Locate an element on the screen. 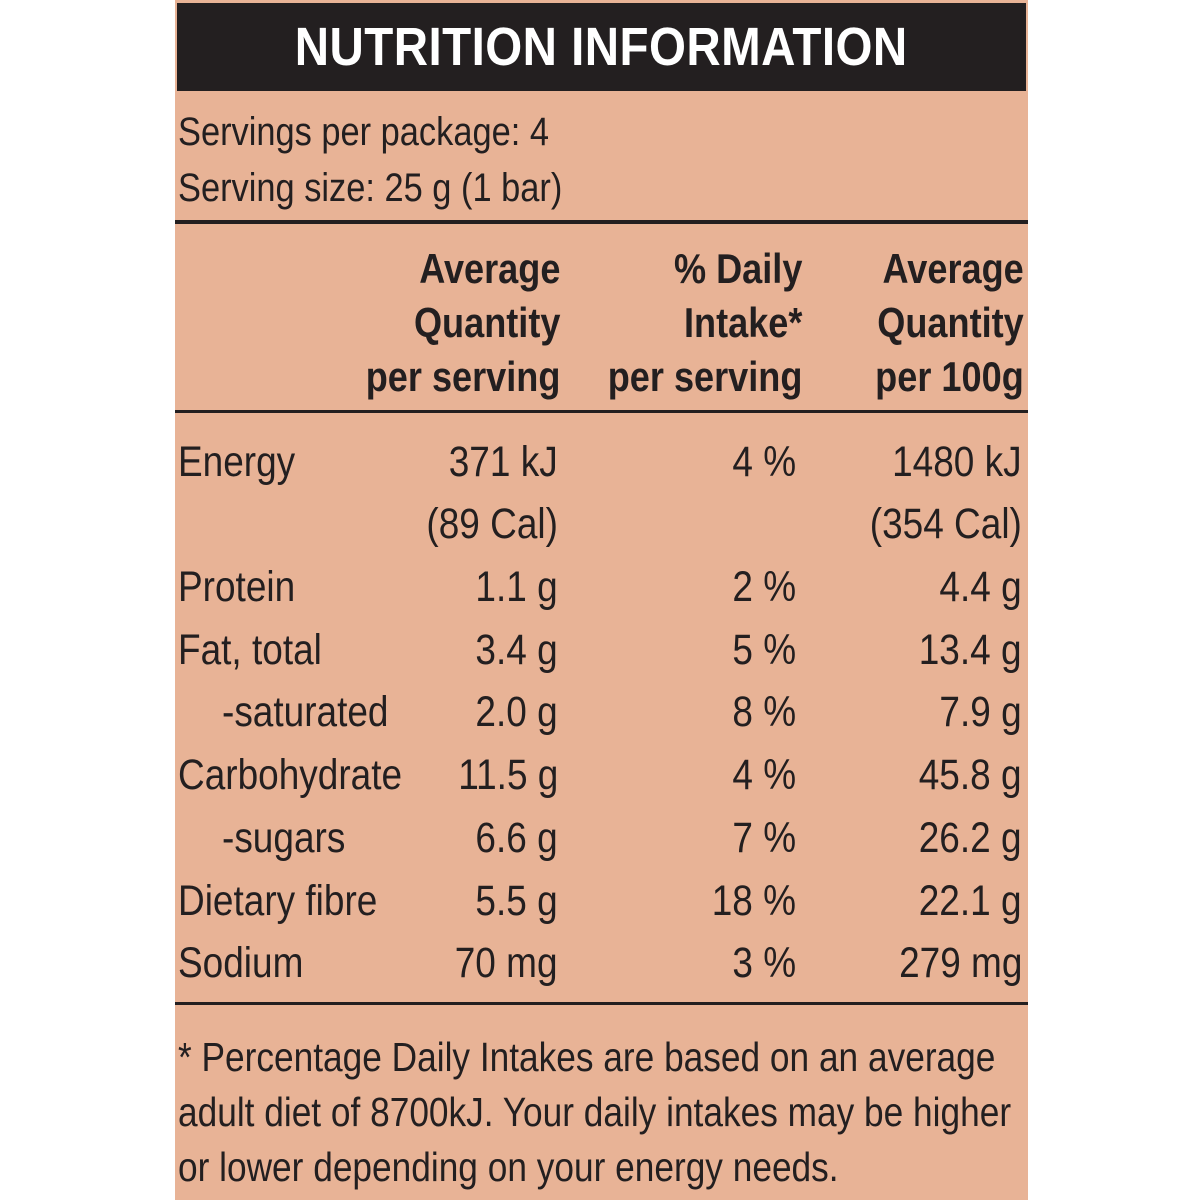 Image resolution: width=1200 pixels, height=1200 pixels. row-label: Energy is located at coordinates (237, 462).